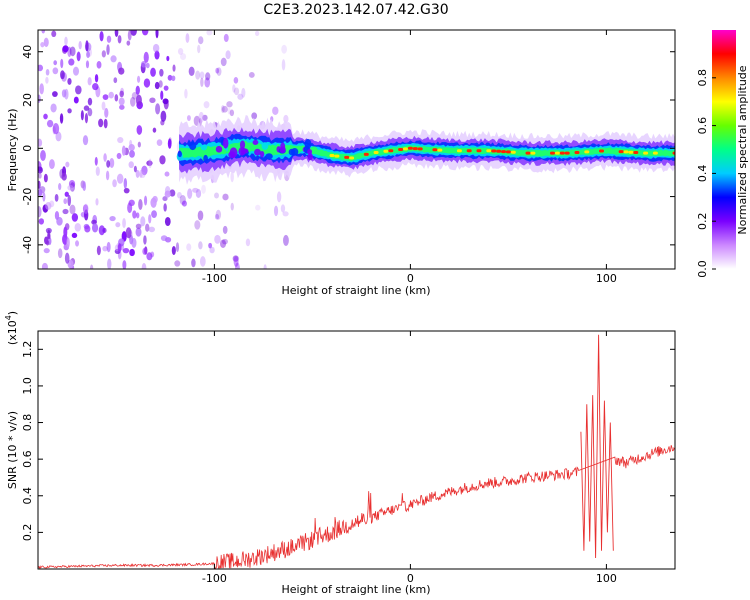 Image resolution: width=750 pixels, height=600 pixels. What do you see at coordinates (27, 52) in the screenshot?
I see `spectrogram-y-tick-label: 40` at bounding box center [27, 52].